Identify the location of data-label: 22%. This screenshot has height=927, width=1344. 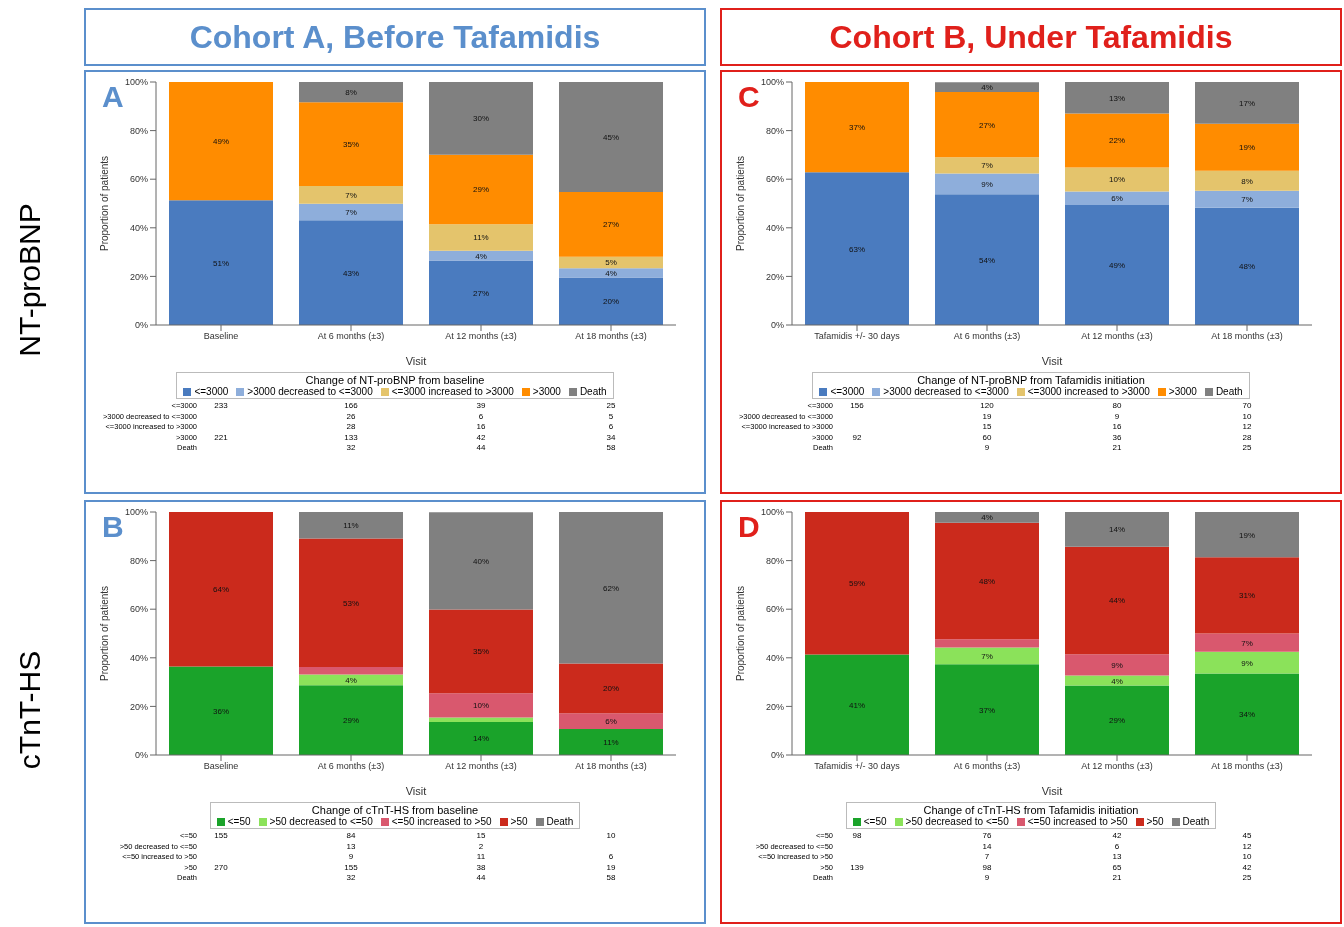
(1117, 141).